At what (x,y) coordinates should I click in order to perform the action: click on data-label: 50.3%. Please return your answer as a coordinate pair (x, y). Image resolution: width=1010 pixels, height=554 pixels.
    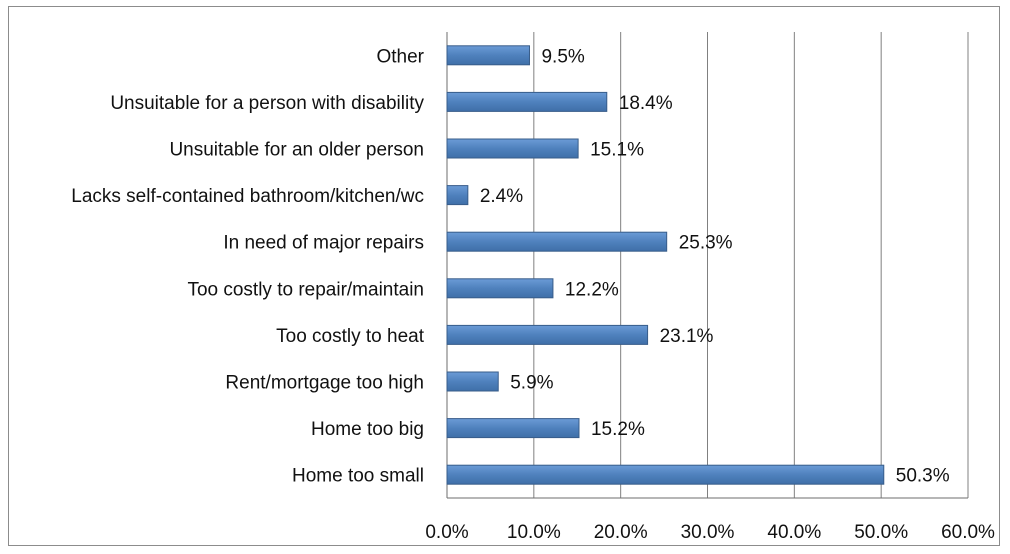
    Looking at the image, I should click on (923, 476).